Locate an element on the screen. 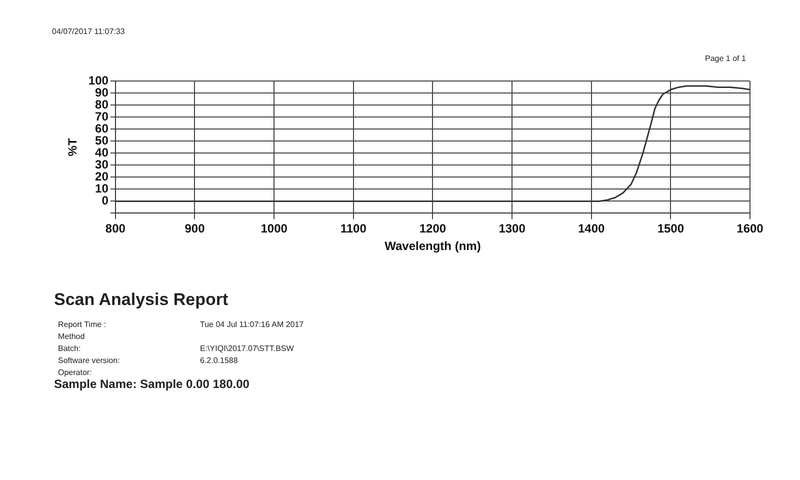 The width and height of the screenshot is (800, 480). text: Page 1 of 1 is located at coordinates (725, 58).